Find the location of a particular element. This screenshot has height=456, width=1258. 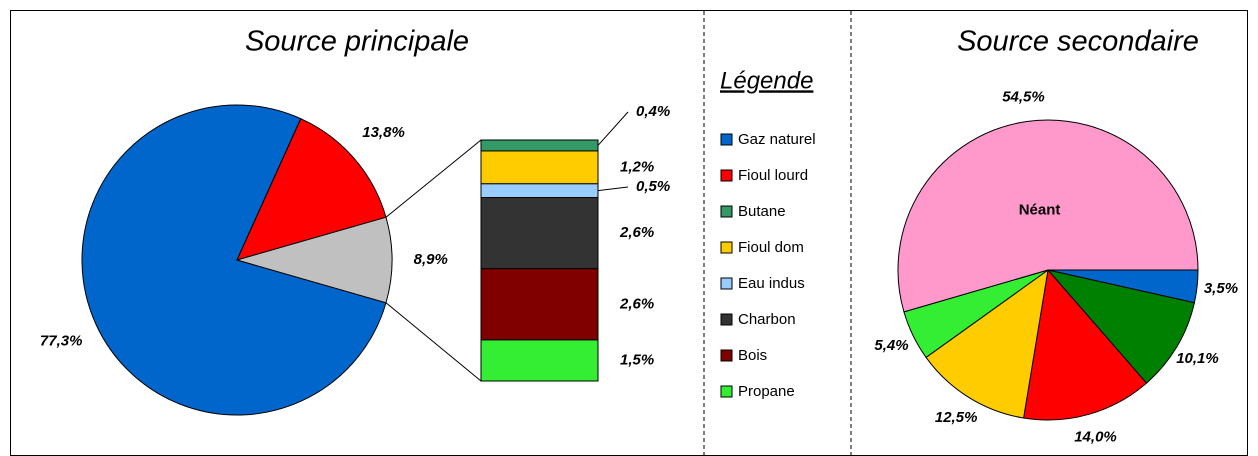

data-label: 0,4% is located at coordinates (653, 111).